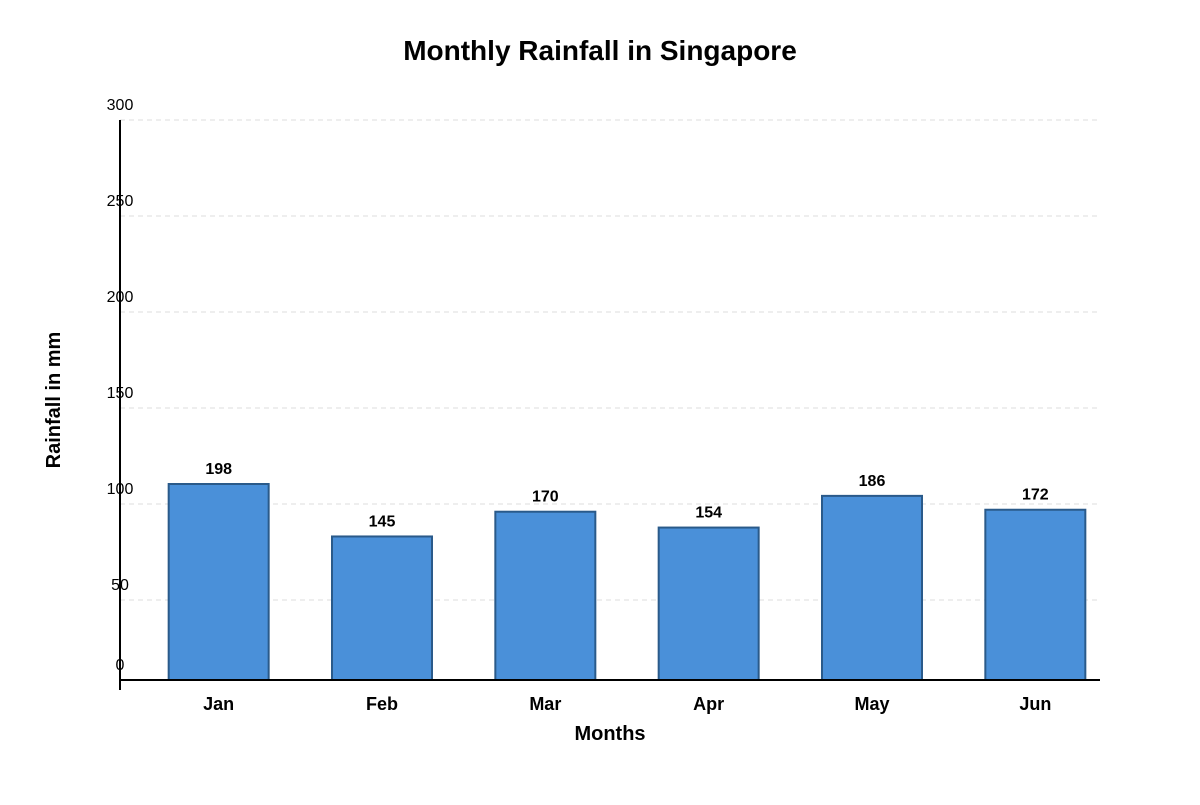  Describe the element at coordinates (545, 497) in the screenshot. I see `data-label-mar: 170` at that location.